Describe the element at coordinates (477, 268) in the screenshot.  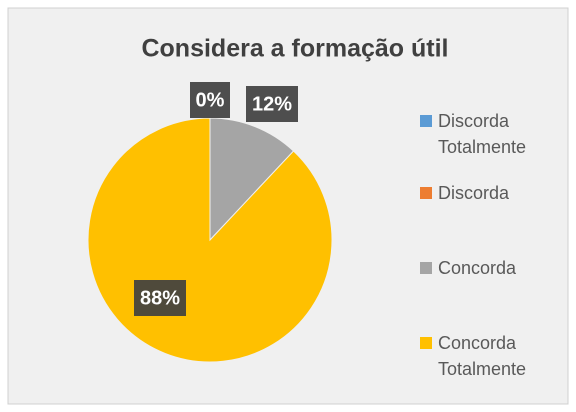
I see `legend-label: Concorda` at that location.